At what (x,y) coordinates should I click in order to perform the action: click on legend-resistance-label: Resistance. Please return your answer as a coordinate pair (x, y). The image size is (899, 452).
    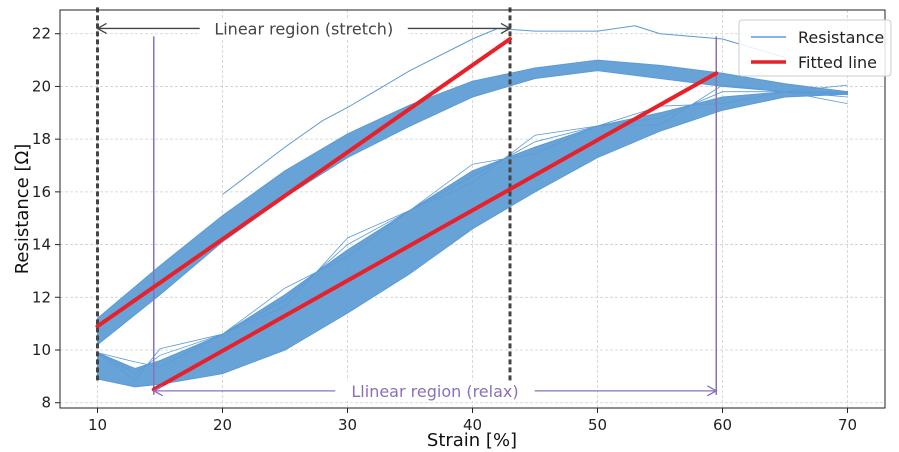
    Looking at the image, I should click on (841, 37).